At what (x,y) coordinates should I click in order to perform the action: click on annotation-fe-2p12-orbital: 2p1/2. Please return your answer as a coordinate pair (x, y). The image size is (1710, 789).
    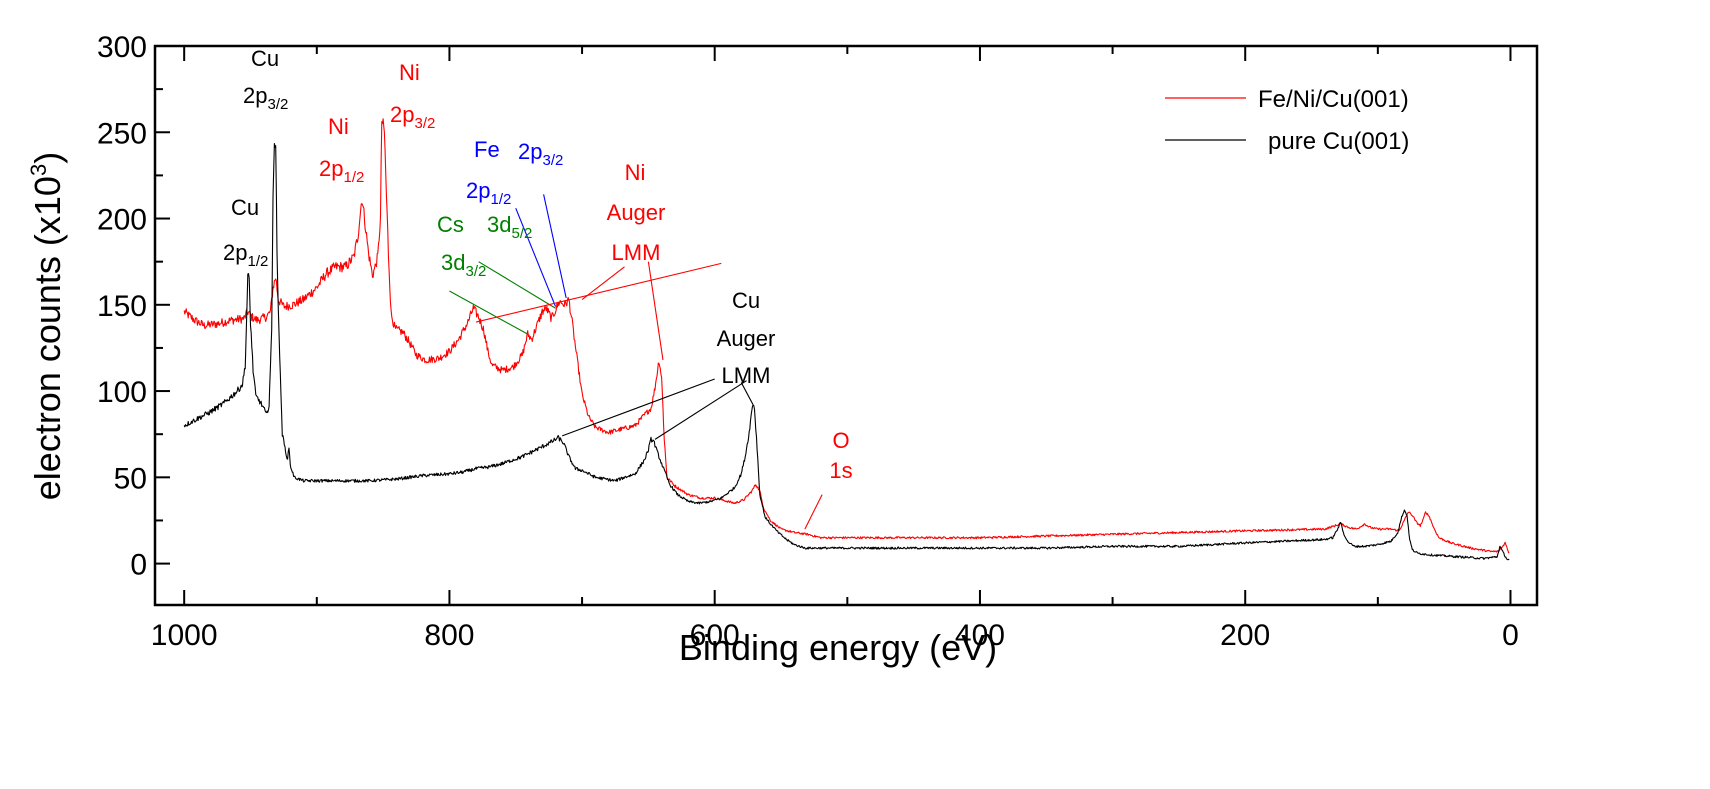
    Looking at the image, I should click on (488, 193).